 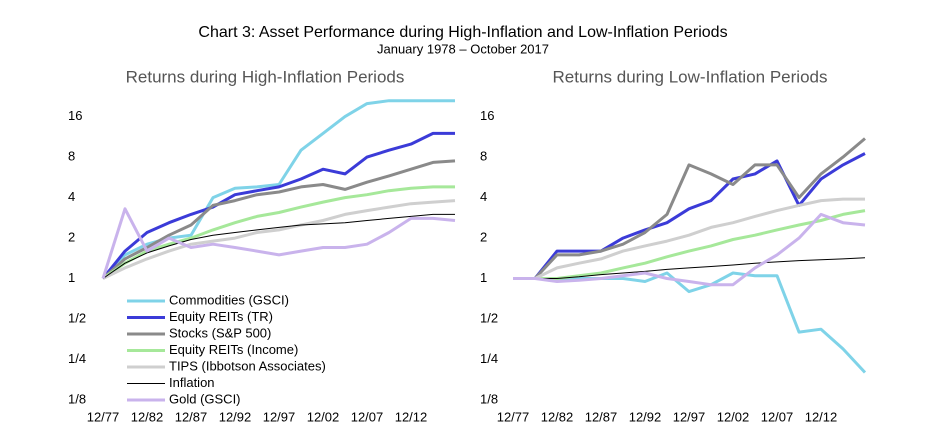 What do you see at coordinates (229, 299) in the screenshot?
I see `legend-label: Commodities (GSCI)` at bounding box center [229, 299].